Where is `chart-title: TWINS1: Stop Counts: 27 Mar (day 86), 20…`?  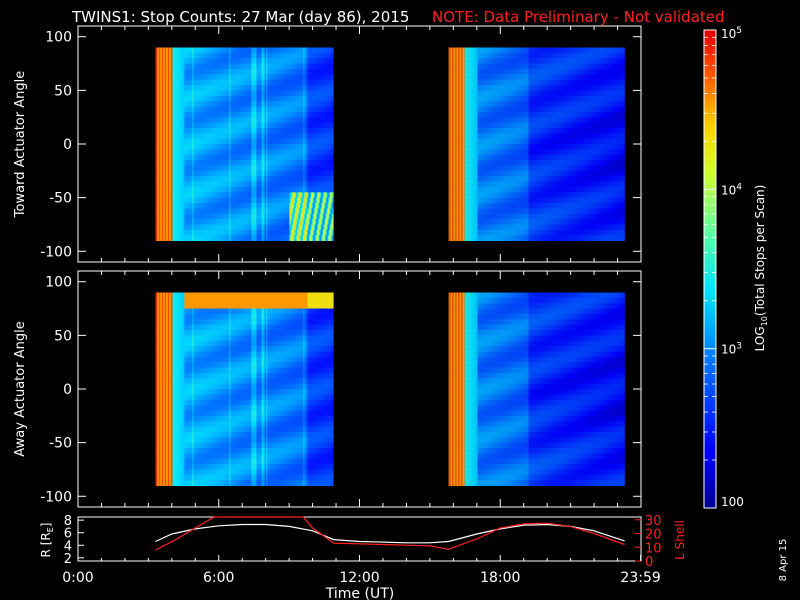
chart-title: TWINS1: Stop Counts: 27 Mar (day 86), 20… is located at coordinates (240, 17).